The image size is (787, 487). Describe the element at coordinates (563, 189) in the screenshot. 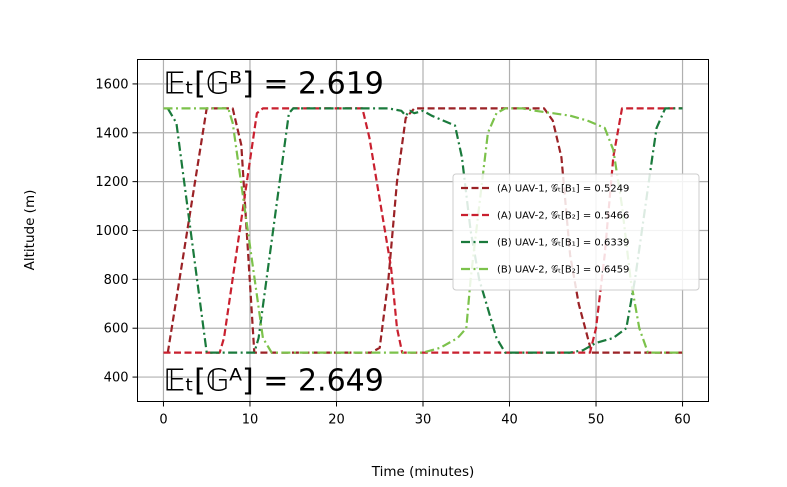

I see `legend-label-1: (A) UAV-1, 𝒢ₜ[B₁] = 0.5249` at that location.